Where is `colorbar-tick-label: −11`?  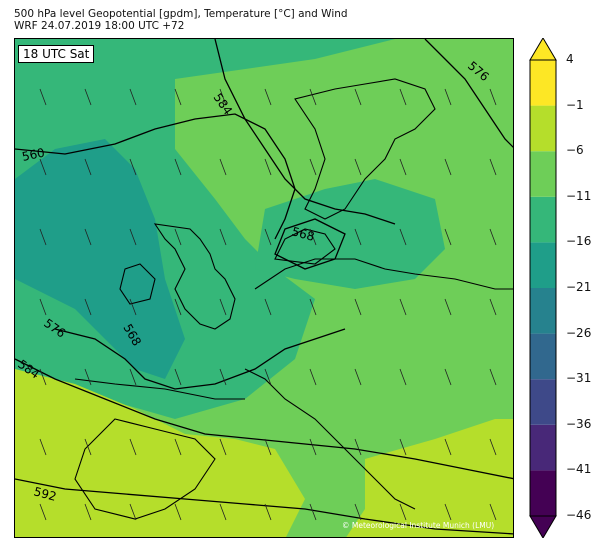 colorbar-tick-label: −11 is located at coordinates (579, 195).